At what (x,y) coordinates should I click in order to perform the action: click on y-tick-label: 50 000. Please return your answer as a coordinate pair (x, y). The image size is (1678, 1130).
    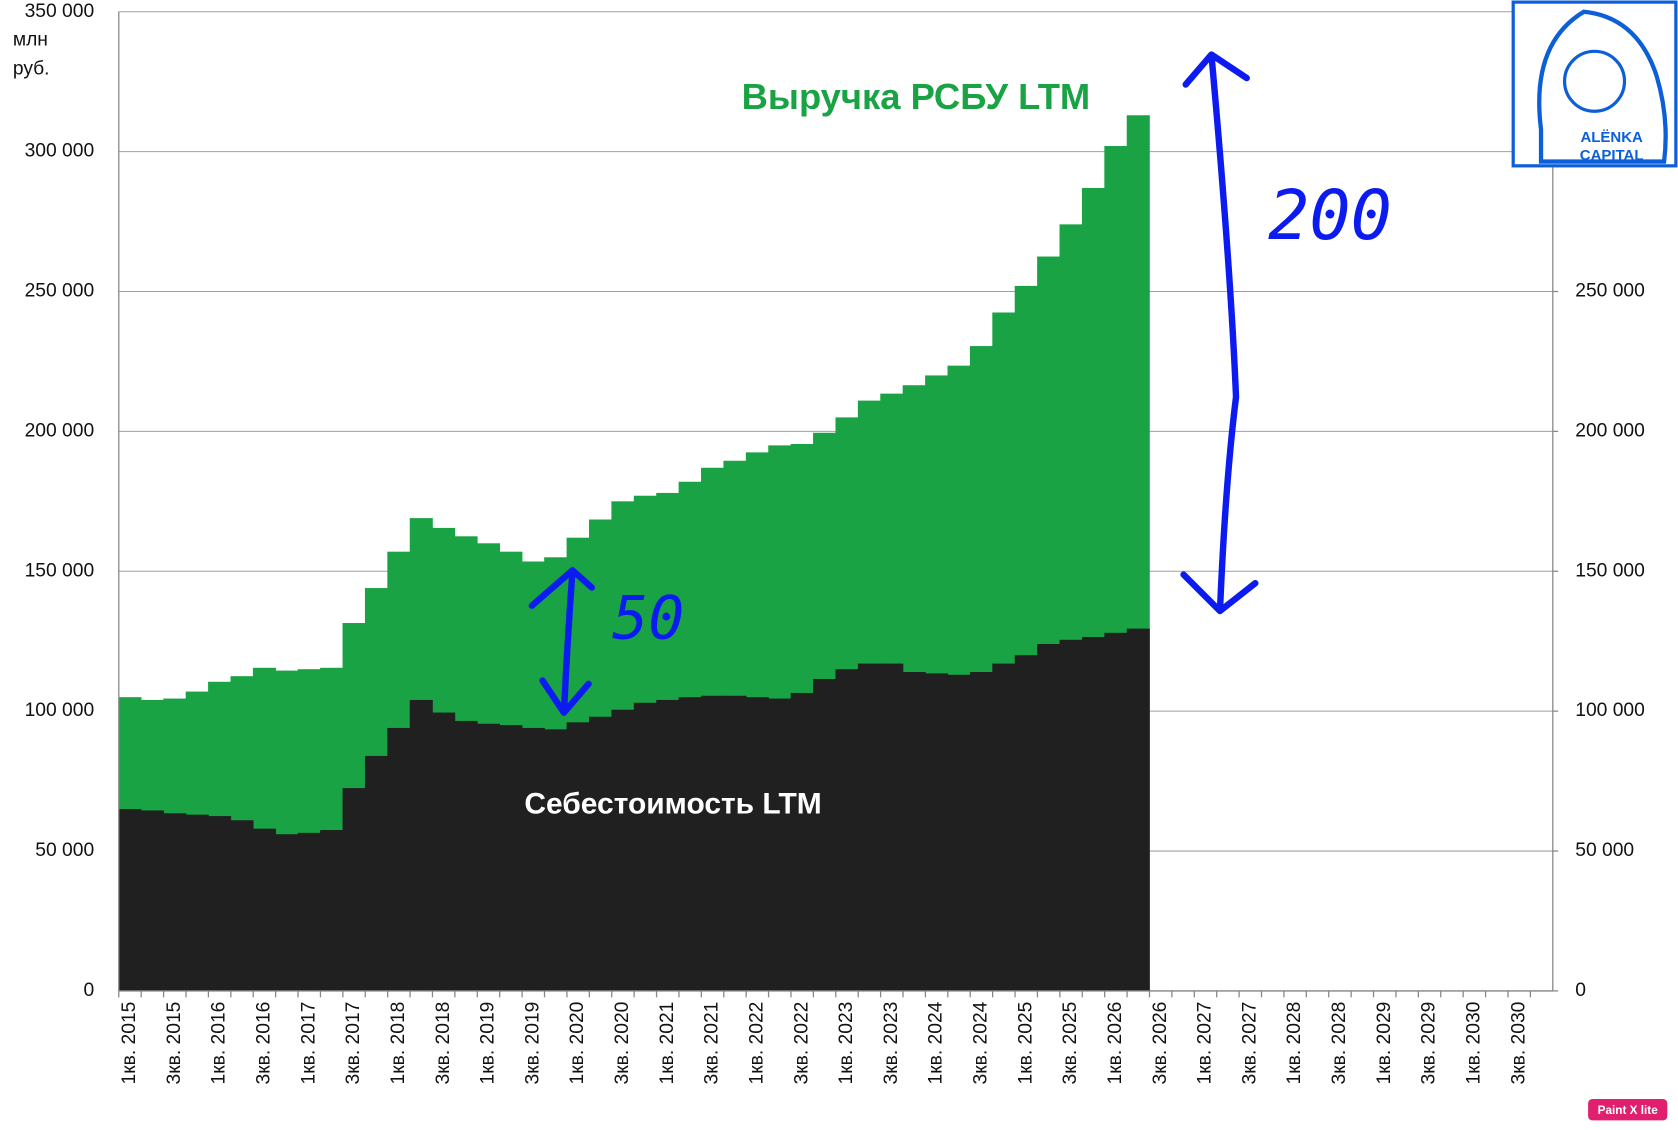
    Looking at the image, I should click on (64, 850).